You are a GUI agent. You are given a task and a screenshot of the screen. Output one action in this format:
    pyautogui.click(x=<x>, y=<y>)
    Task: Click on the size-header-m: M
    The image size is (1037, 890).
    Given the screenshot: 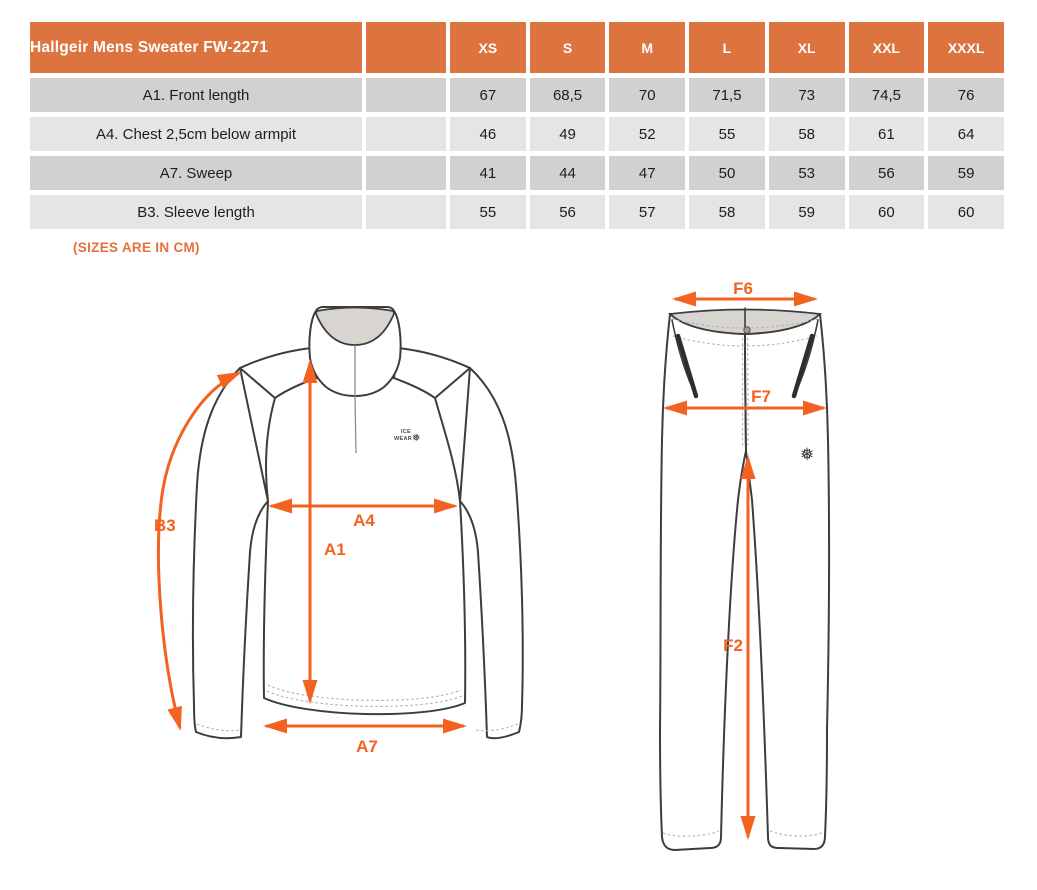 What is the action you would take?
    pyautogui.click(x=647, y=47)
    